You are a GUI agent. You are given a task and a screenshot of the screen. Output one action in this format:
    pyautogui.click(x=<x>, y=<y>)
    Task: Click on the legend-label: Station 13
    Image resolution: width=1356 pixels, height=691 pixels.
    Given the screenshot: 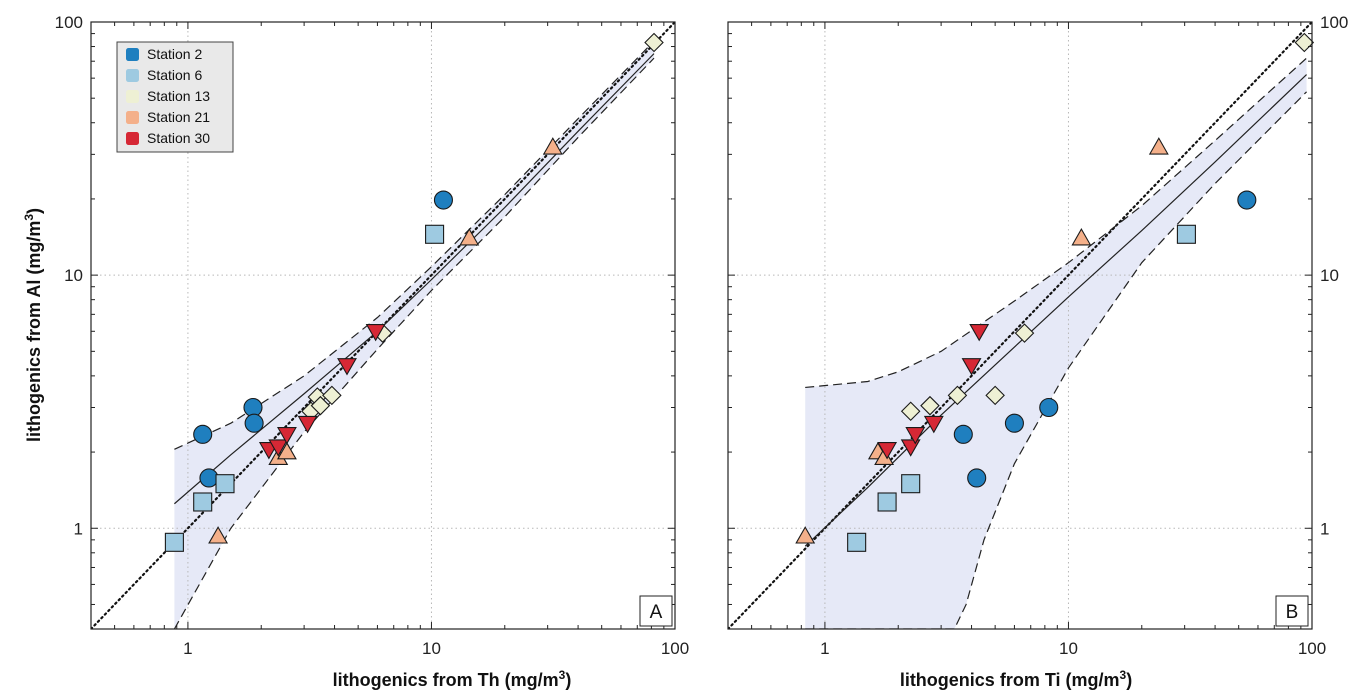 What is the action you would take?
    pyautogui.click(x=178, y=96)
    